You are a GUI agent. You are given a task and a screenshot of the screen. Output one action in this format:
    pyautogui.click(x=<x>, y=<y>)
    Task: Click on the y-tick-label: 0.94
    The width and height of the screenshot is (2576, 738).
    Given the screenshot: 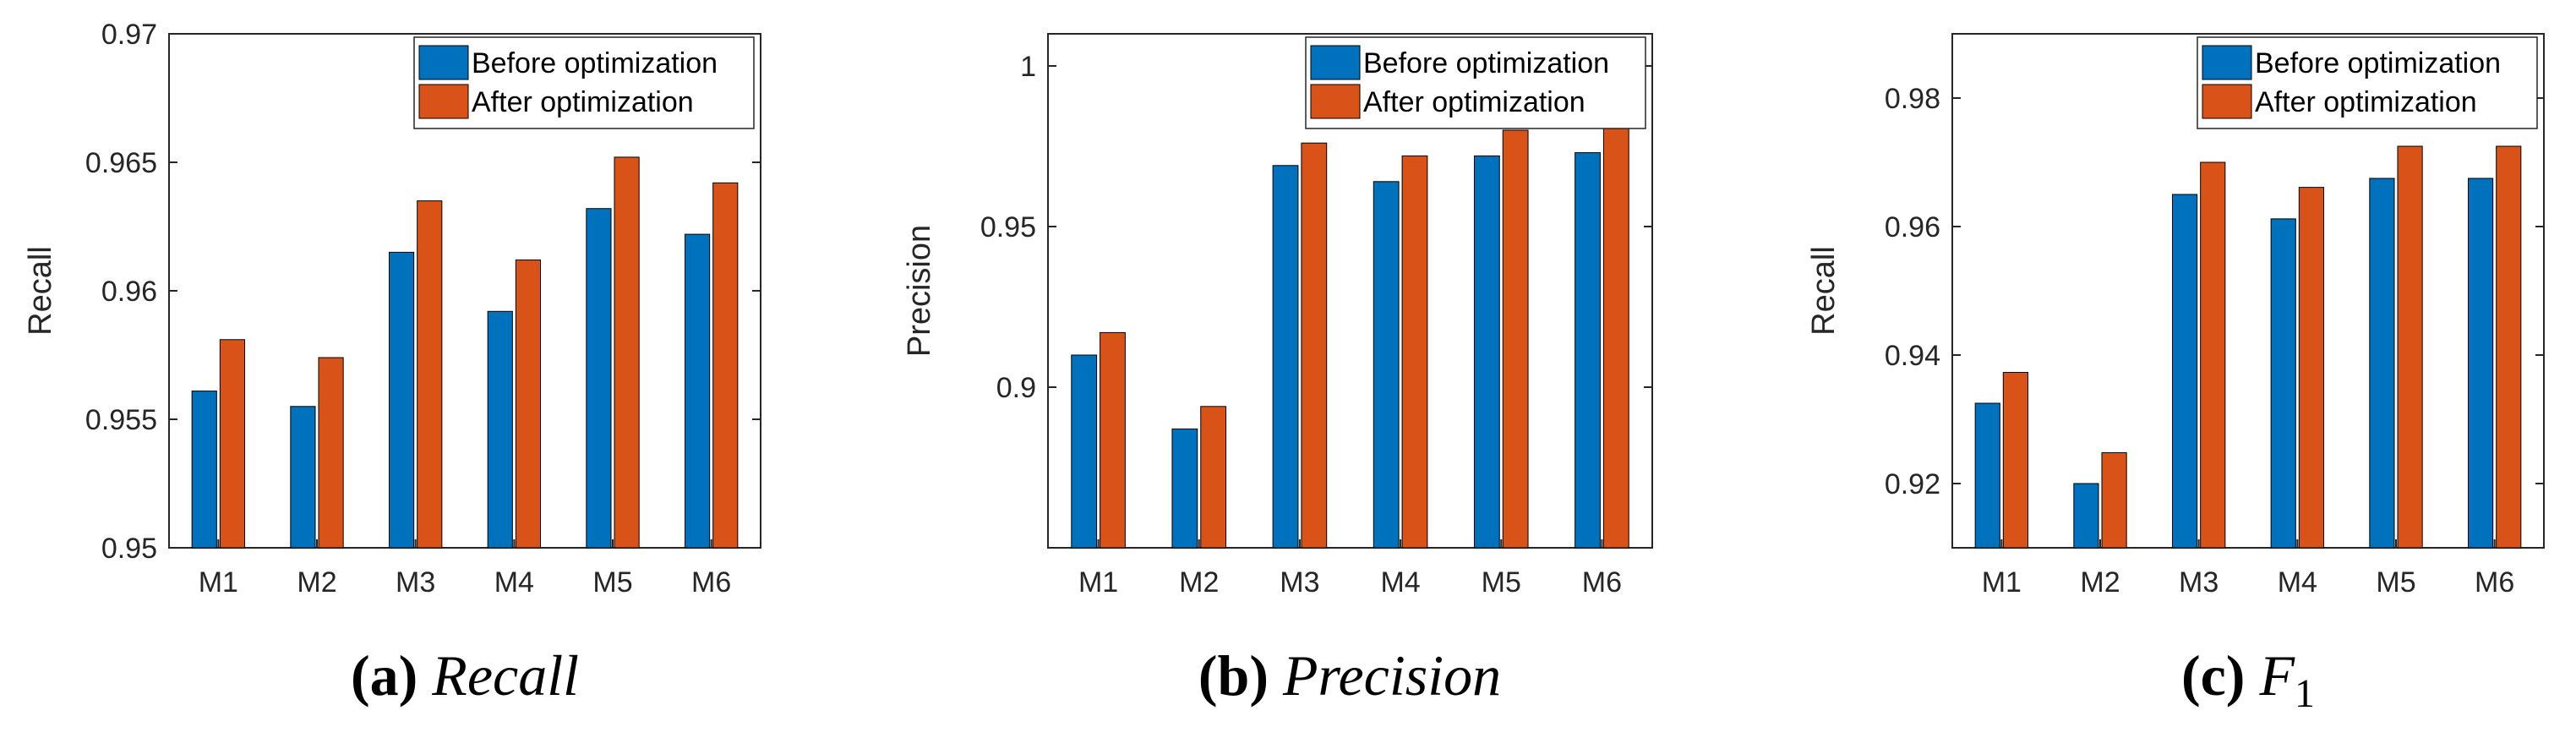 What is the action you would take?
    pyautogui.click(x=1912, y=356)
    